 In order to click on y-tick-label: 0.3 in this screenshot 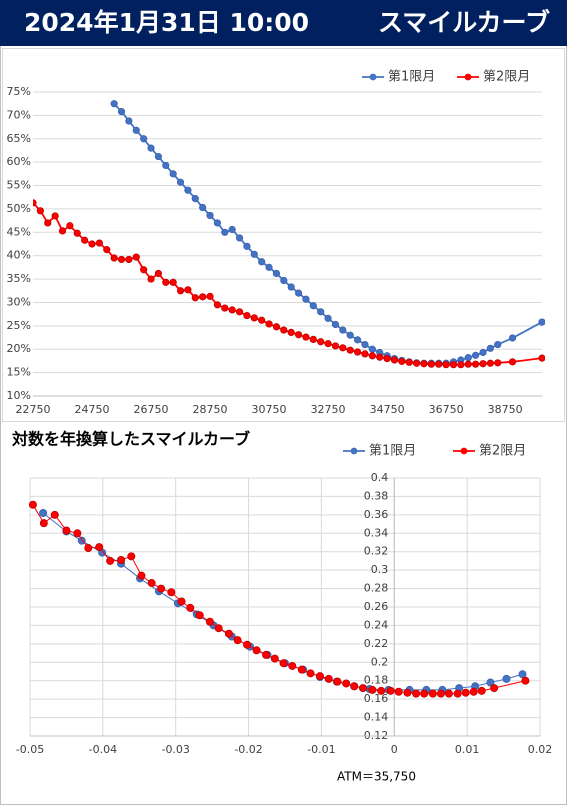, I will do `click(380, 569)`.